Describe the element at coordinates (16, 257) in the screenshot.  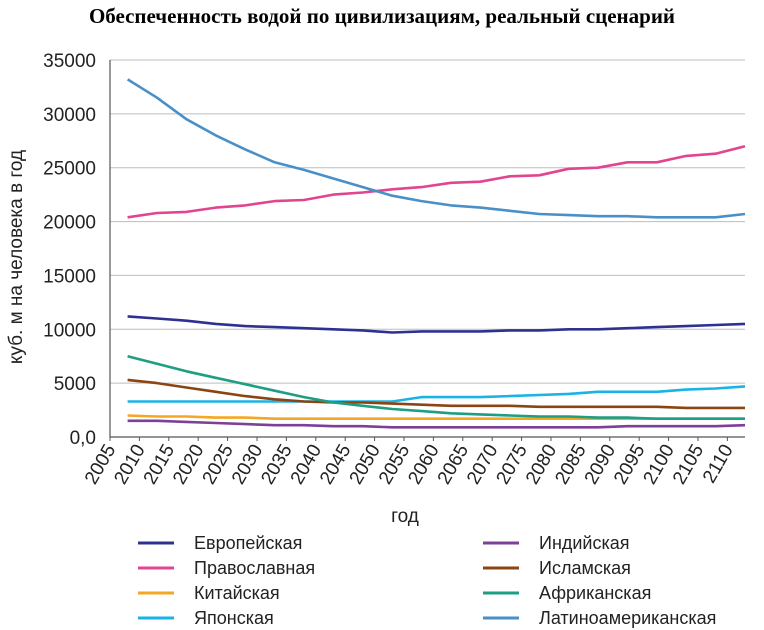
I see `y-axis-label: куб. м на человека в год` at that location.